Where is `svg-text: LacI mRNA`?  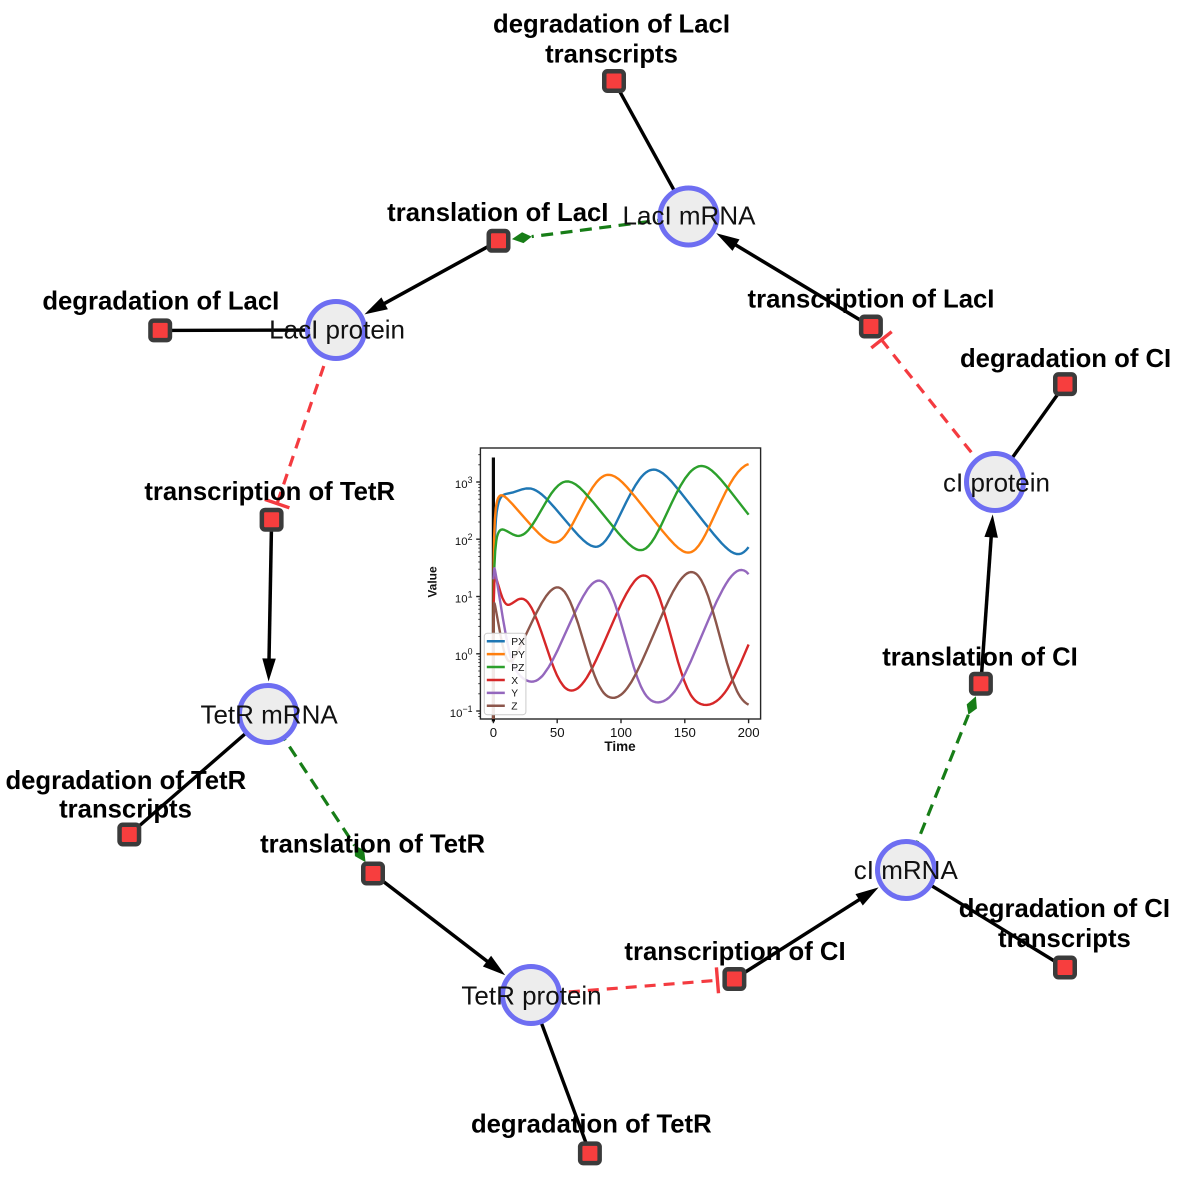 svg-text: LacI mRNA is located at coordinates (690, 216).